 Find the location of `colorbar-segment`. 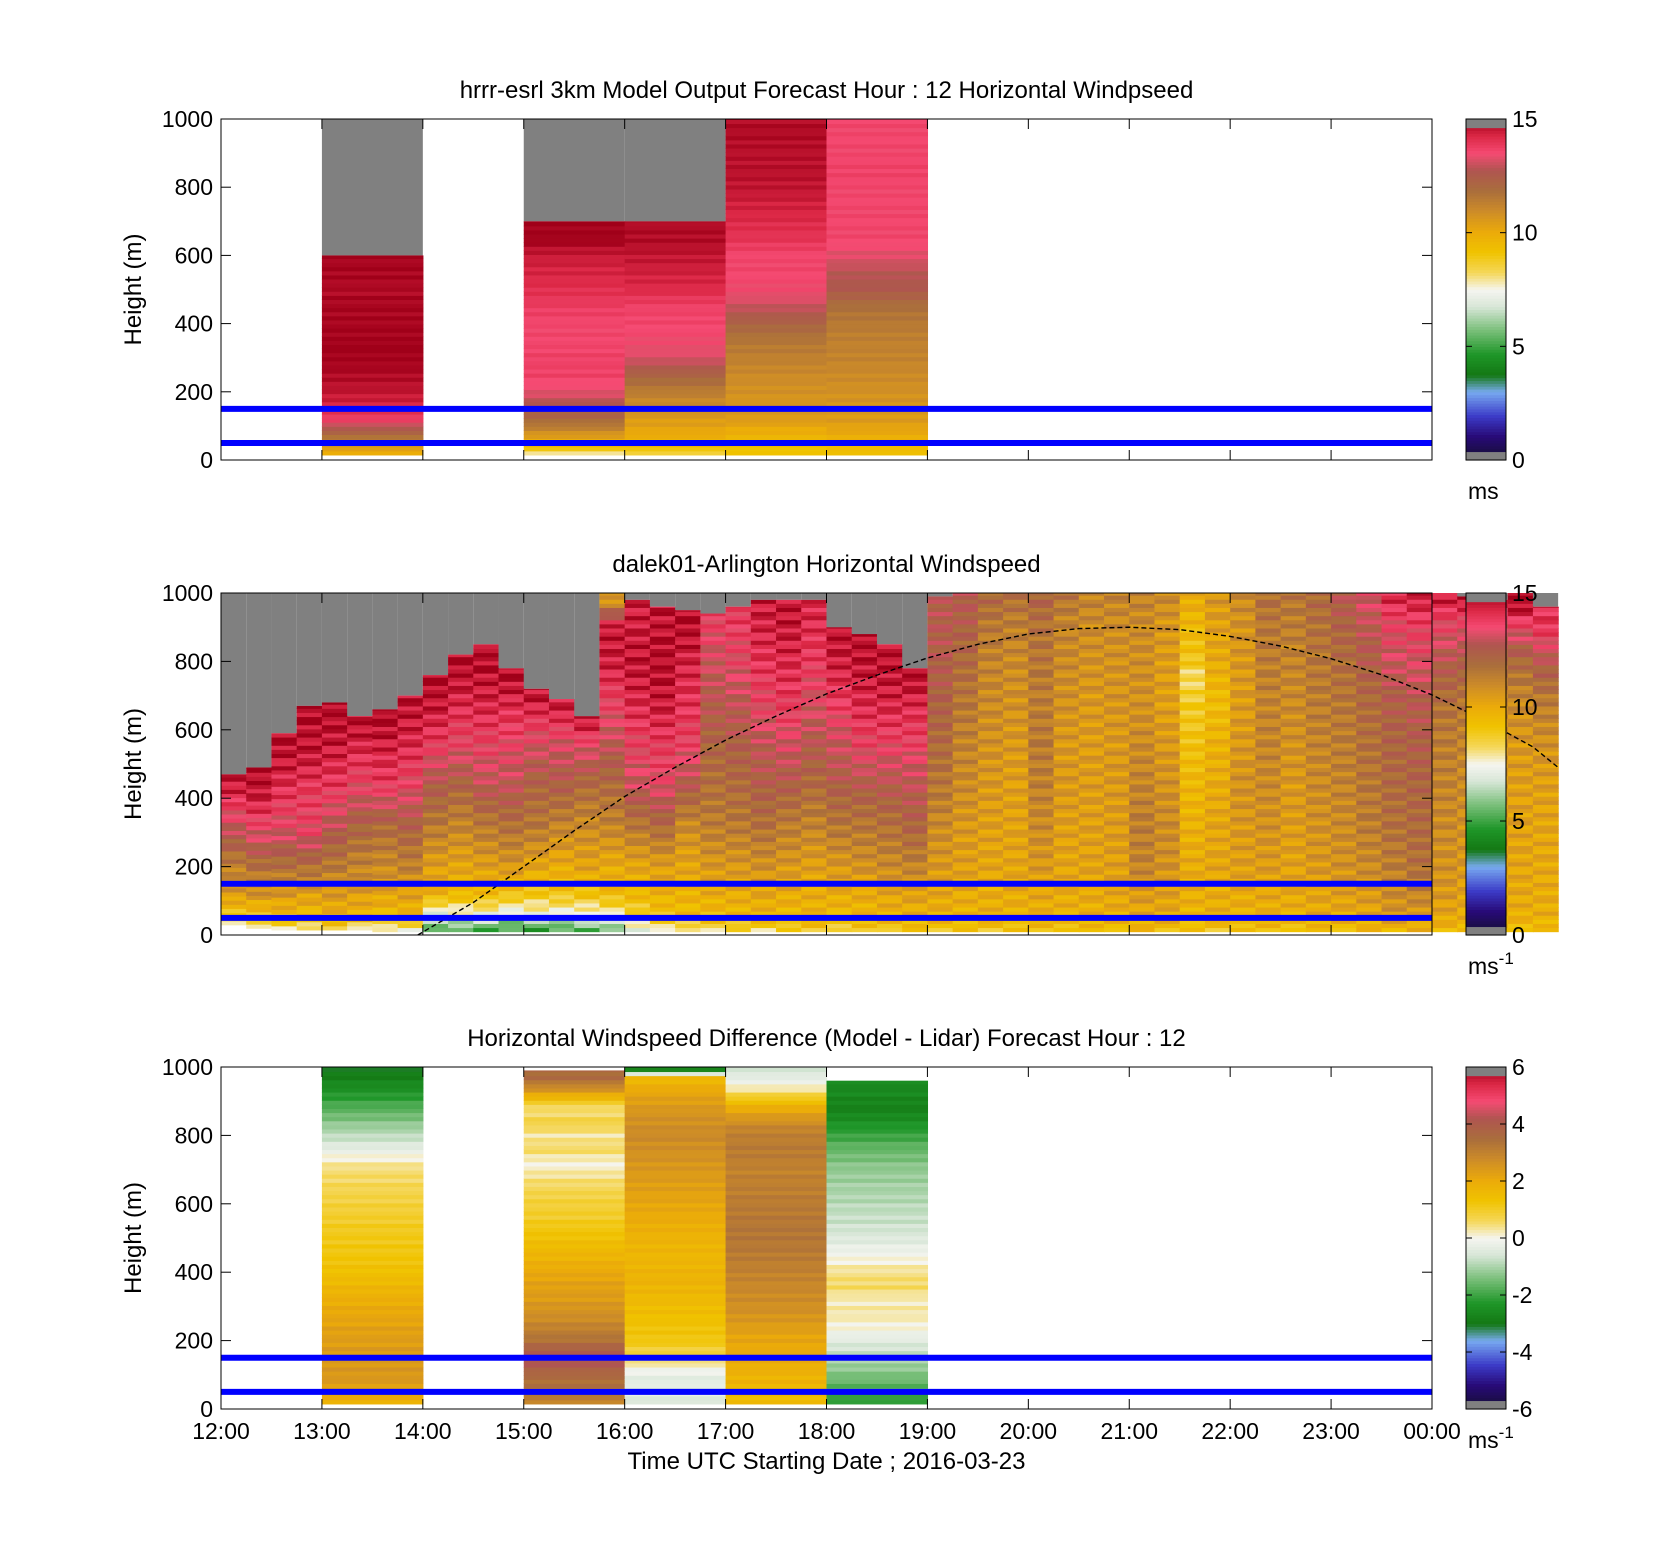

colorbar-segment is located at coordinates (1486, 691).